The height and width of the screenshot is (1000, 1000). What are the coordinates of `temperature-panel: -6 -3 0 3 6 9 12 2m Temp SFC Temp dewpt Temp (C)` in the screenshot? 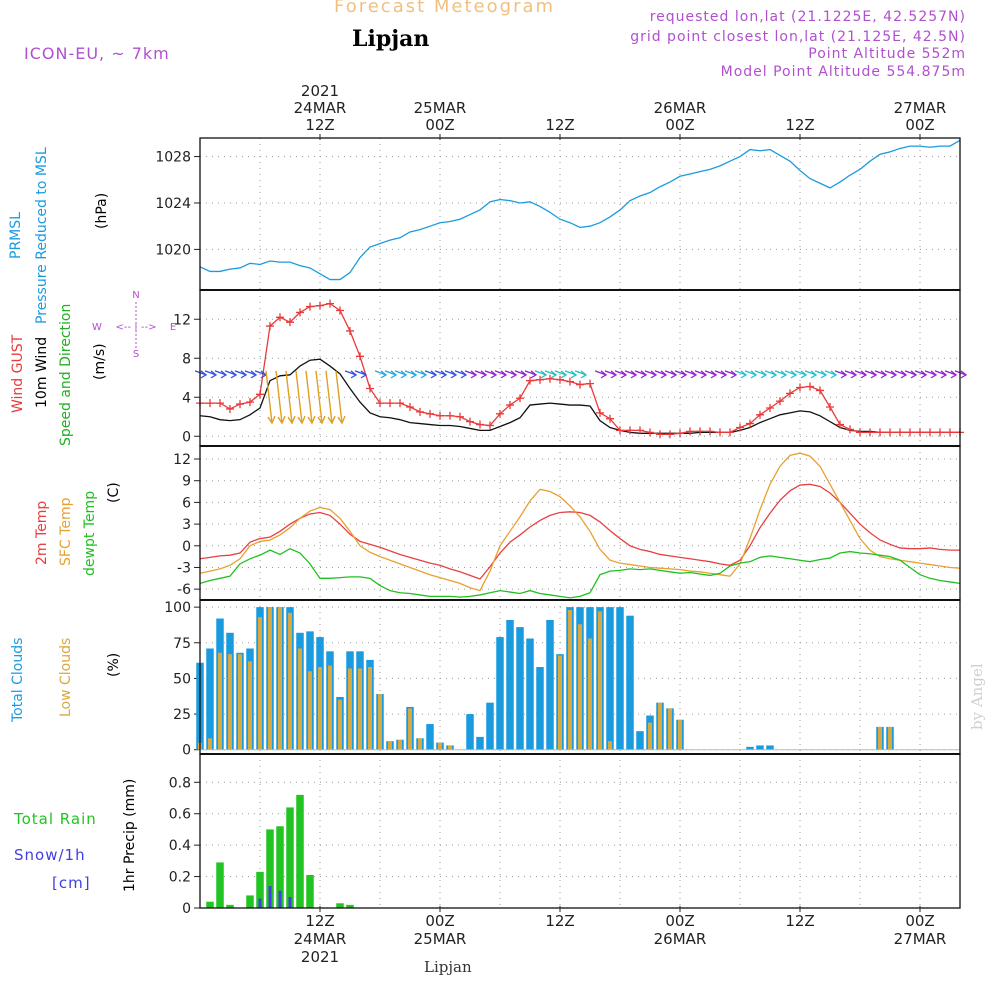 It's located at (497, 523).